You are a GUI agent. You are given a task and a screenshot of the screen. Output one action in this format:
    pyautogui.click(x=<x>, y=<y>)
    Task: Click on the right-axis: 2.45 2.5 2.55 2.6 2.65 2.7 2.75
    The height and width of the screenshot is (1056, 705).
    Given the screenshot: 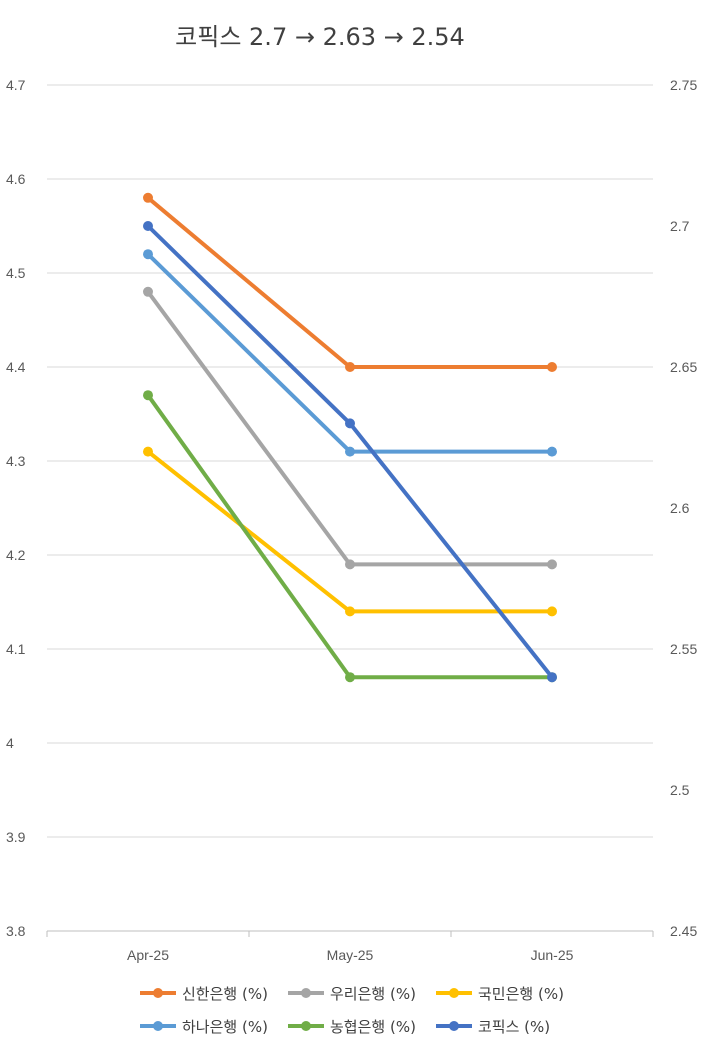 What is the action you would take?
    pyautogui.click(x=683, y=508)
    